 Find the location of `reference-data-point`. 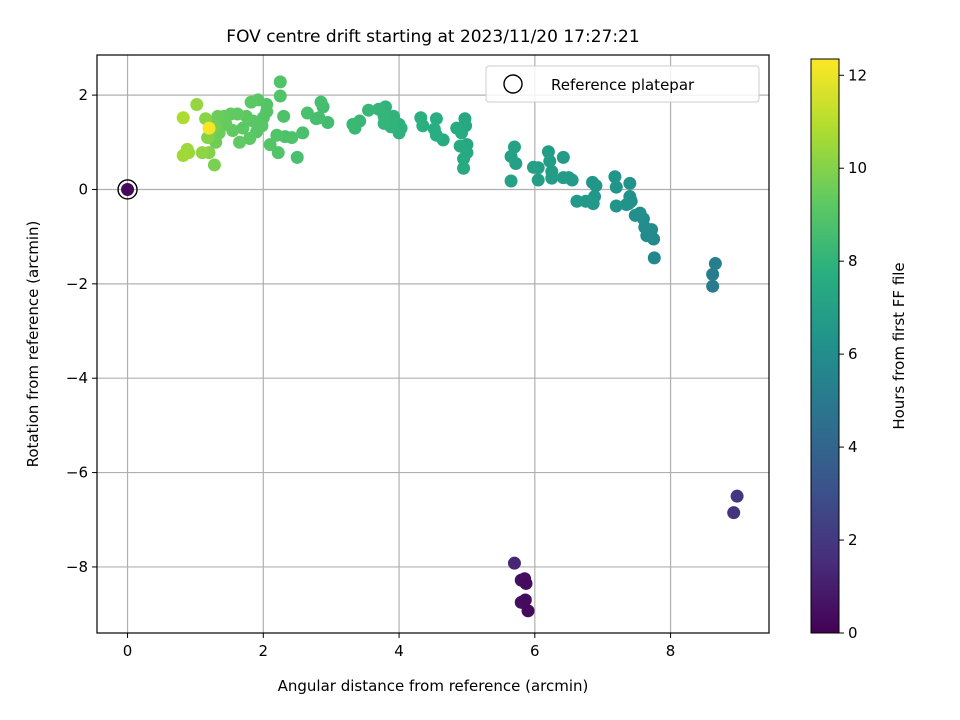

reference-data-point is located at coordinates (128, 189).